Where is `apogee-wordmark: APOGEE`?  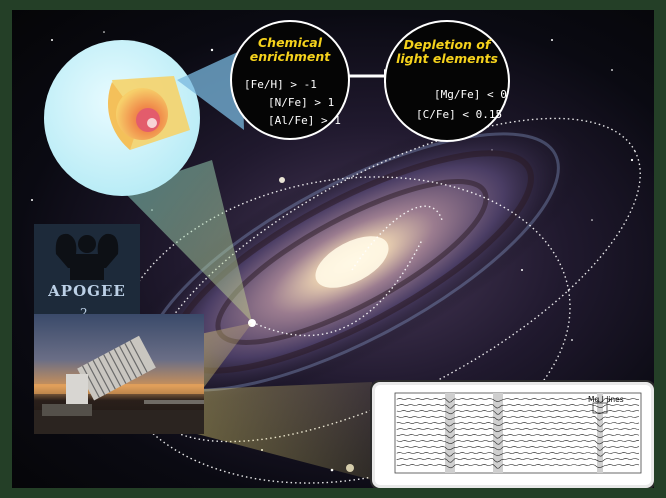
apogee-wordmark: APOGEE is located at coordinates (87, 291).